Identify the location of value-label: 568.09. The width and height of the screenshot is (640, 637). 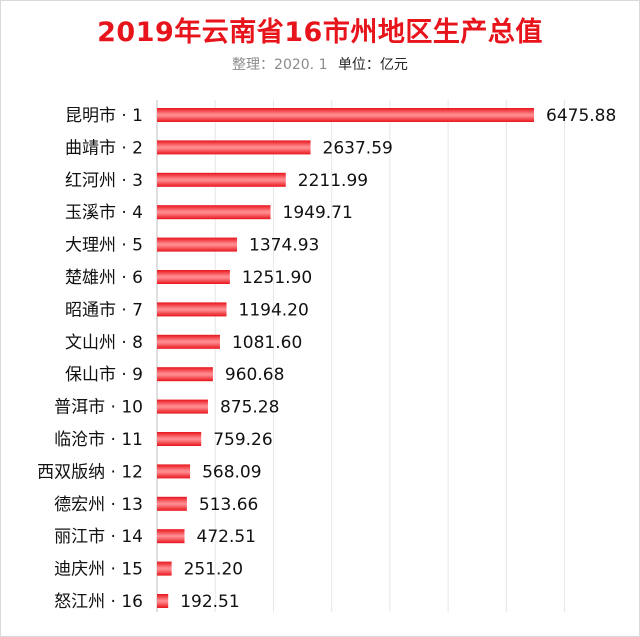
(231, 472).